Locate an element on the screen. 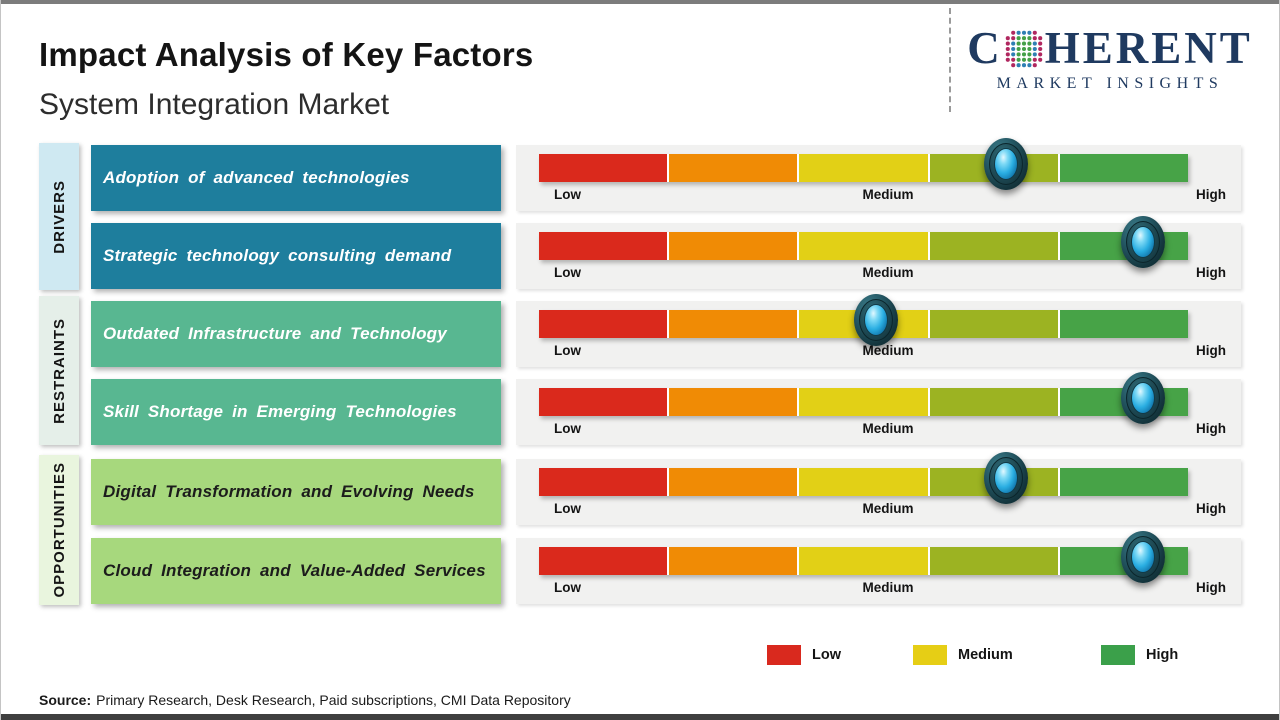 Image resolution: width=1280 pixels, height=720 pixels. category-label: DRIVERS is located at coordinates (59, 216).